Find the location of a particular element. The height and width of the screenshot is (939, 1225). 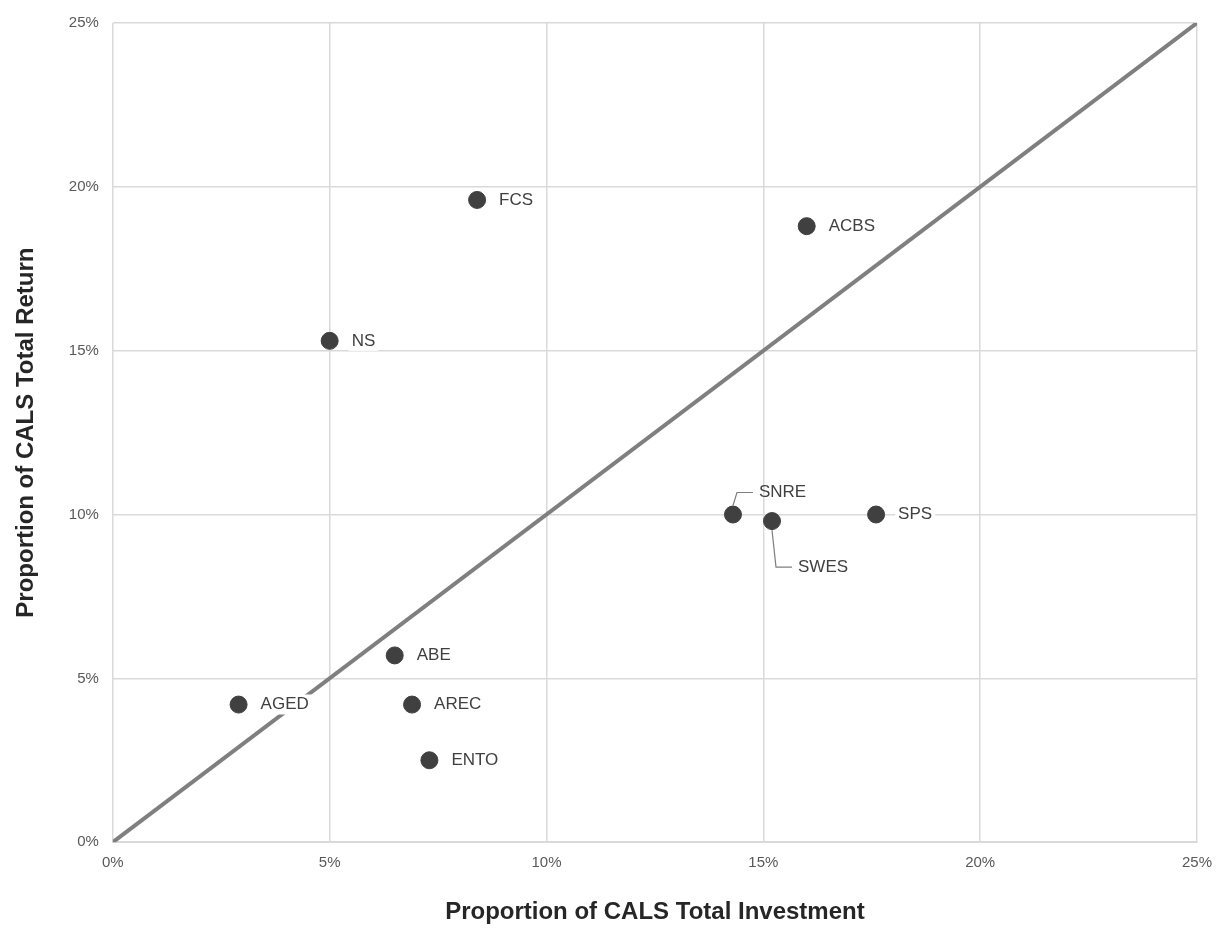

annotation: AREC is located at coordinates (458, 704).